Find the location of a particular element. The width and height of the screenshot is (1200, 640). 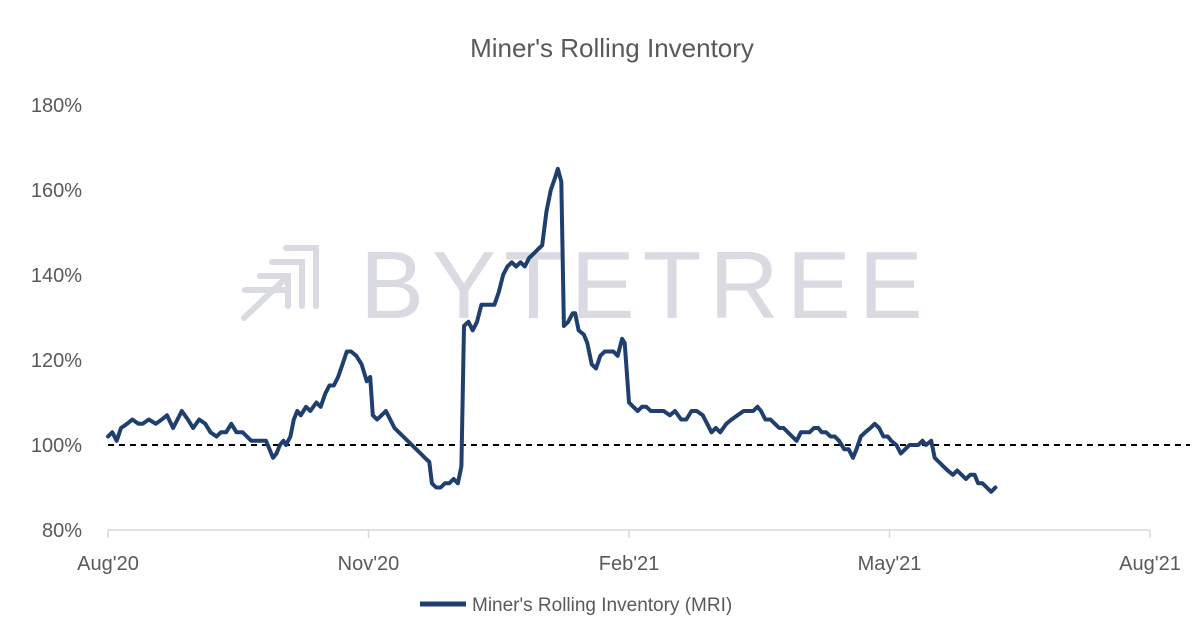

x-tick-label: Feb'21 is located at coordinates (629, 564).